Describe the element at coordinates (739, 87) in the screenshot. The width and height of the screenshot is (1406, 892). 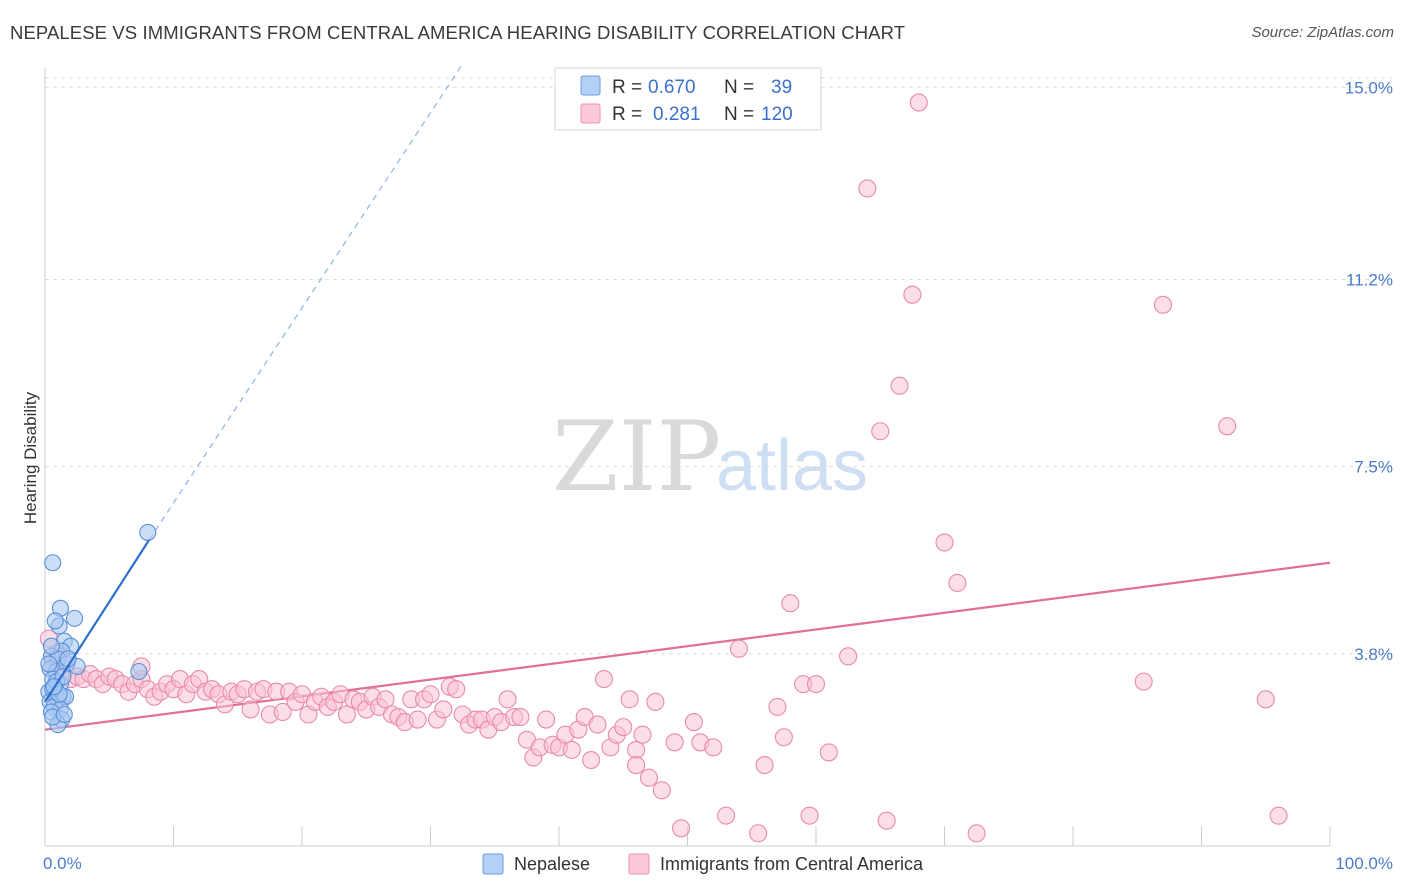
I see `legend-n-label-1: N =` at that location.